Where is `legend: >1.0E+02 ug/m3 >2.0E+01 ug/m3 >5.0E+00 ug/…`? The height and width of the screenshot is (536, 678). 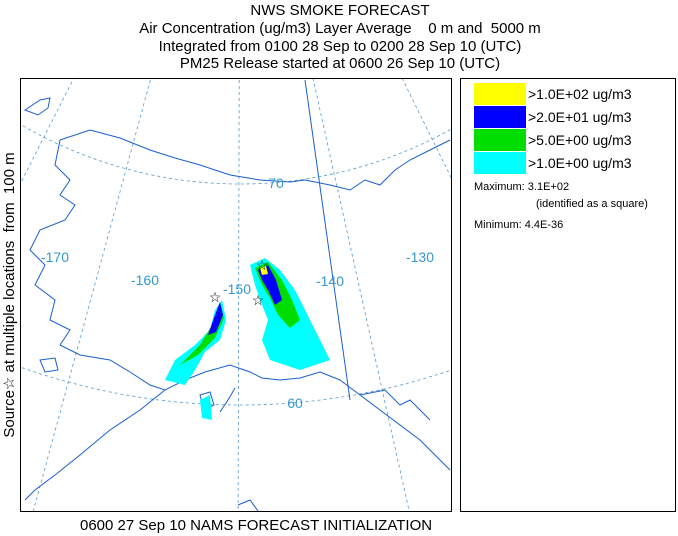 legend: >1.0E+02 ug/m3 >2.0E+01 ug/m3 >5.0E+00 ug/… is located at coordinates (553, 128).